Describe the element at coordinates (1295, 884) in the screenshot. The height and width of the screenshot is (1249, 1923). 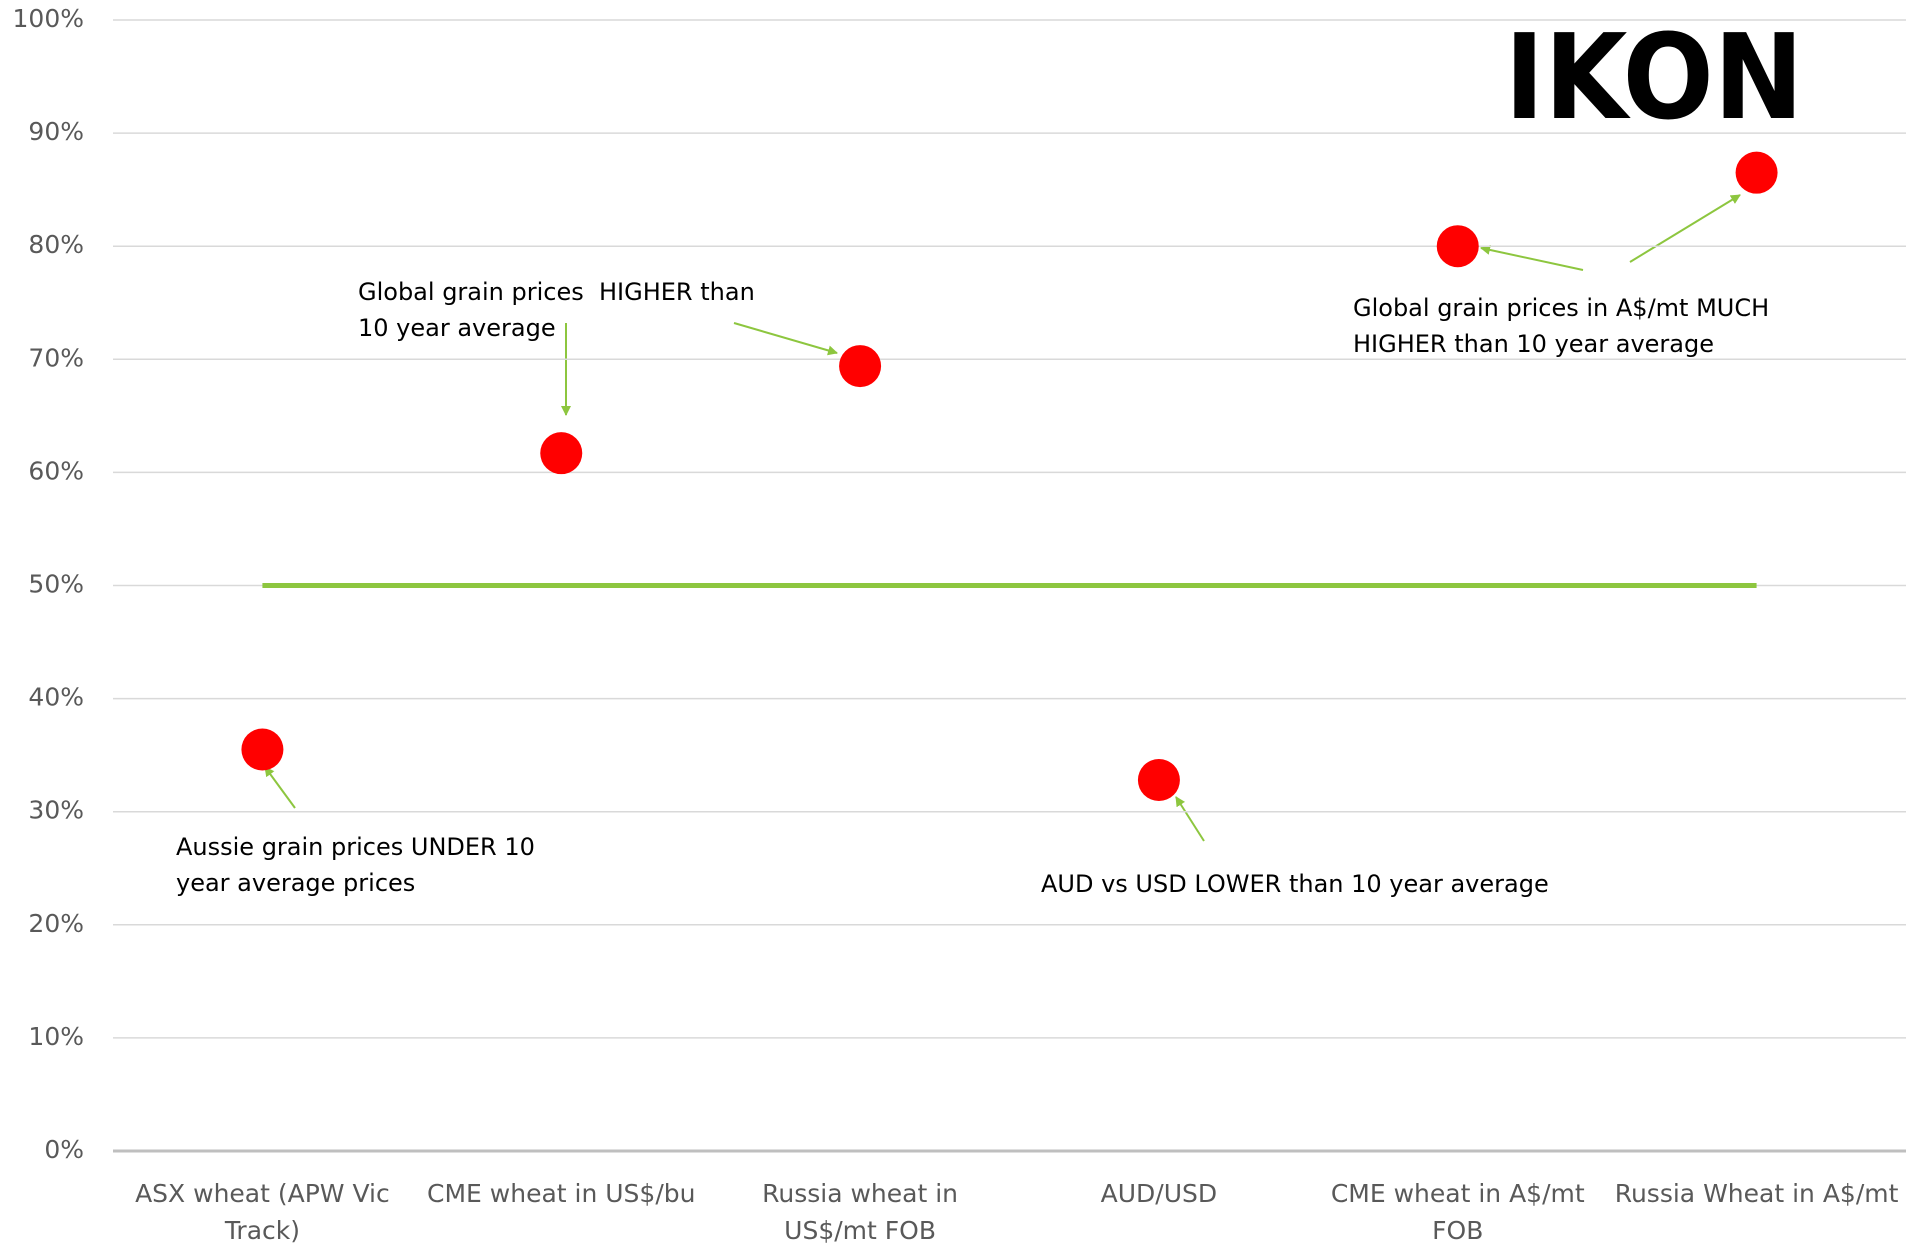
I see `annotation: AUD vs USD LOWER than 10 year average` at that location.